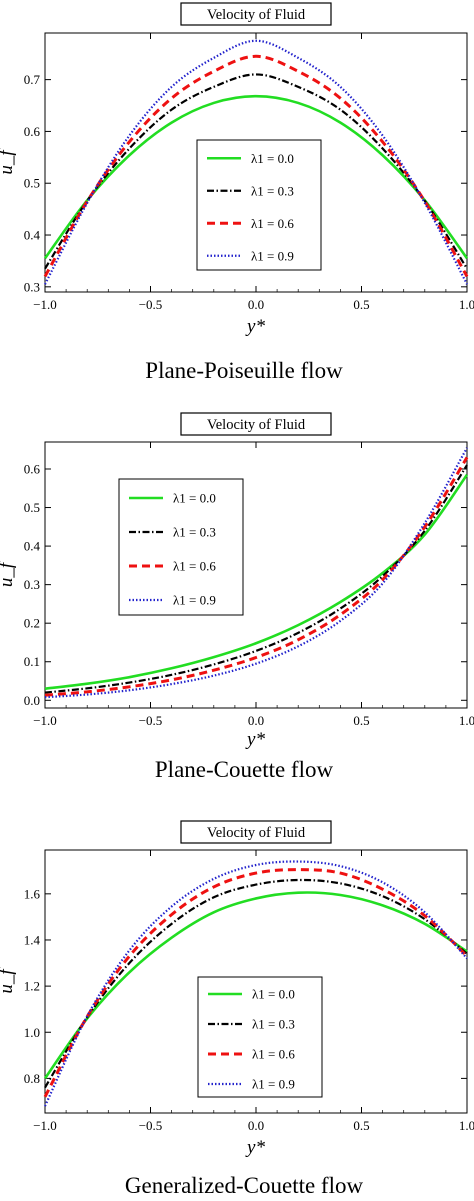 The height and width of the screenshot is (1201, 474). Describe the element at coordinates (32, 623) in the screenshot. I see `y-tick-label: 0.2` at that location.